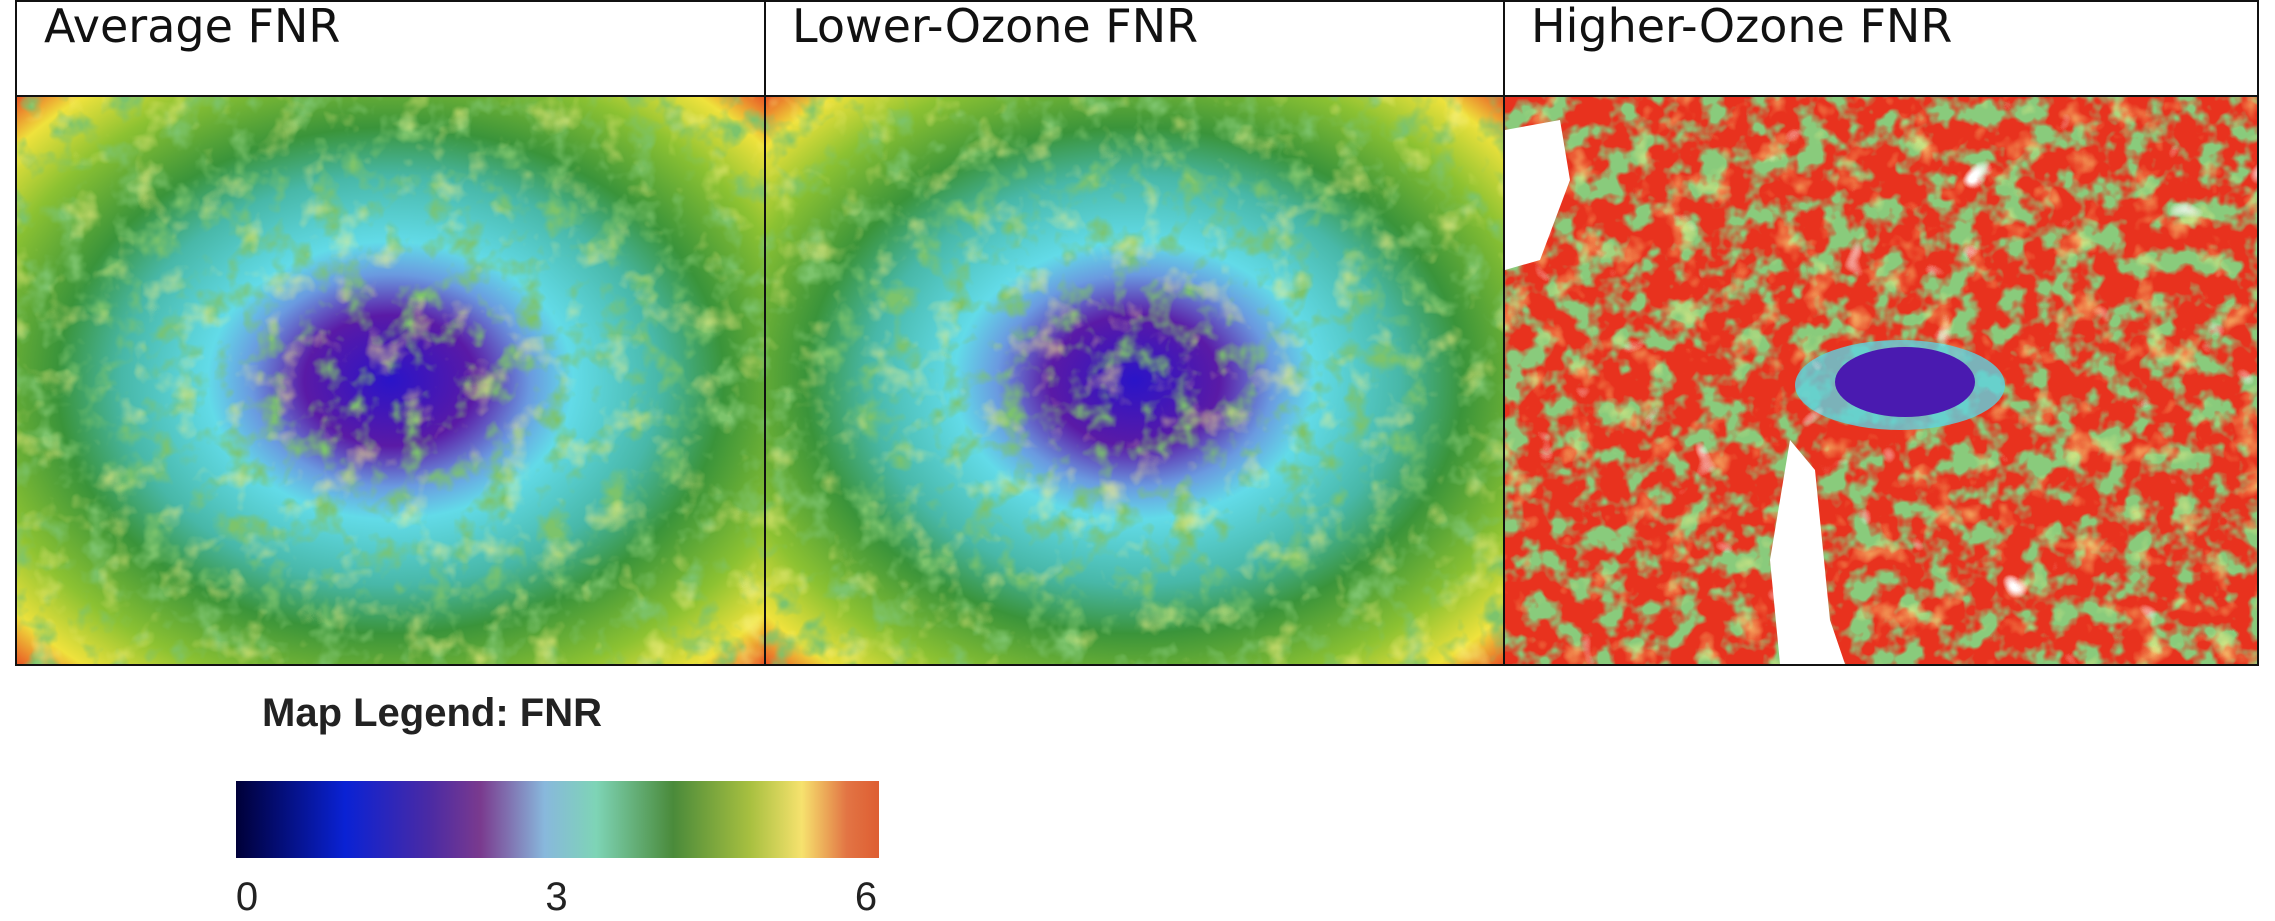 The image size is (2275, 921). Describe the element at coordinates (192, 26) in the screenshot. I see `panel-title: Average FNR` at that location.